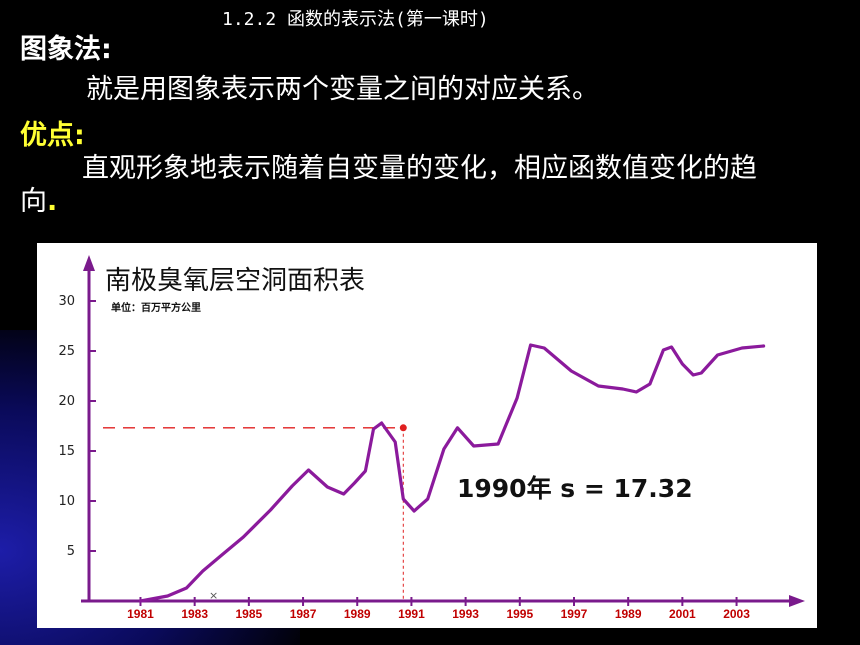 This screenshot has height=645, width=860. What do you see at coordinates (682, 614) in the screenshot?
I see `x-tick-label: 2001` at bounding box center [682, 614].